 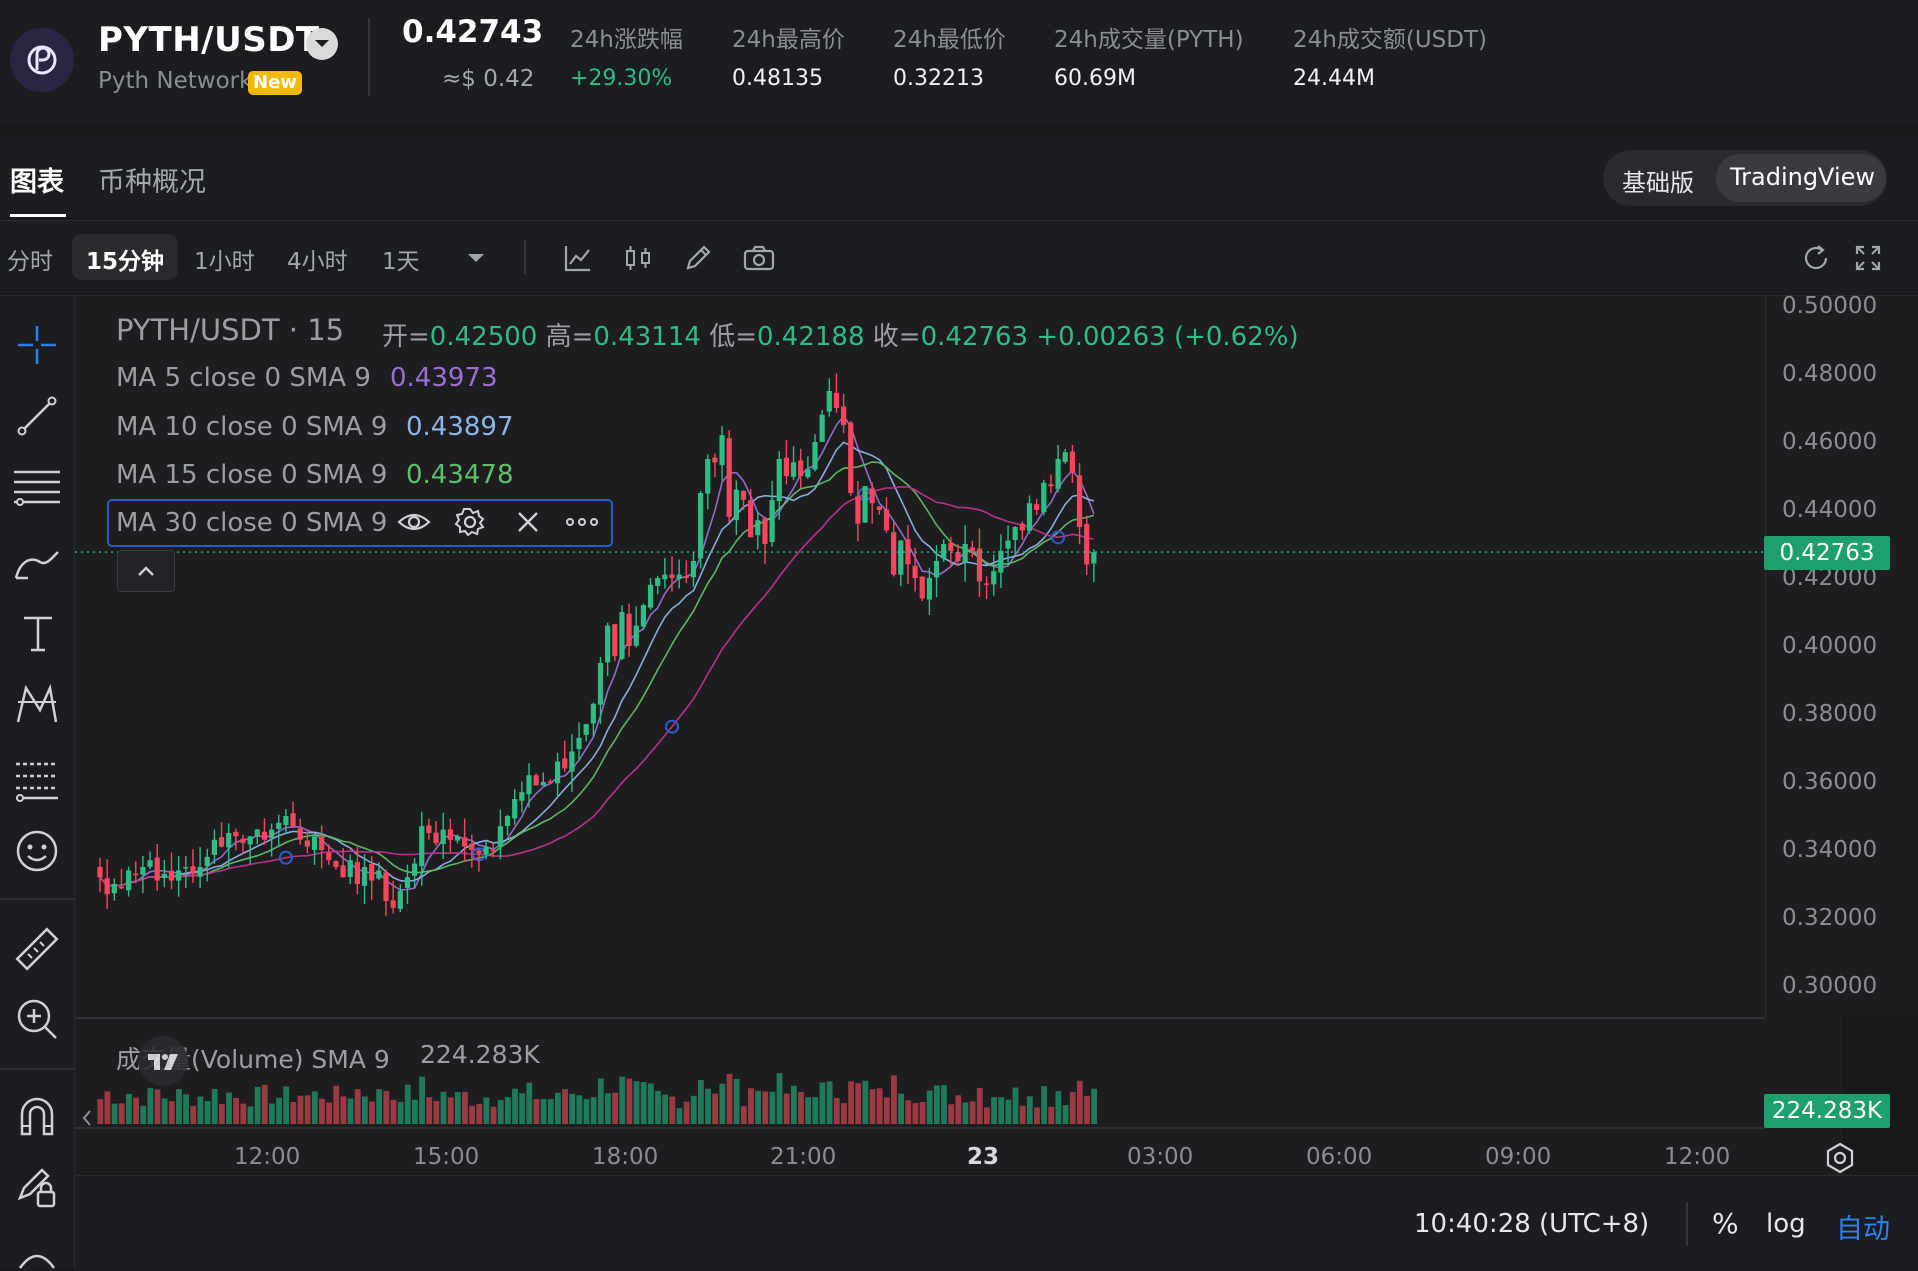 I want to click on version-tradingview-label: TradingView, so click(x=1803, y=177).